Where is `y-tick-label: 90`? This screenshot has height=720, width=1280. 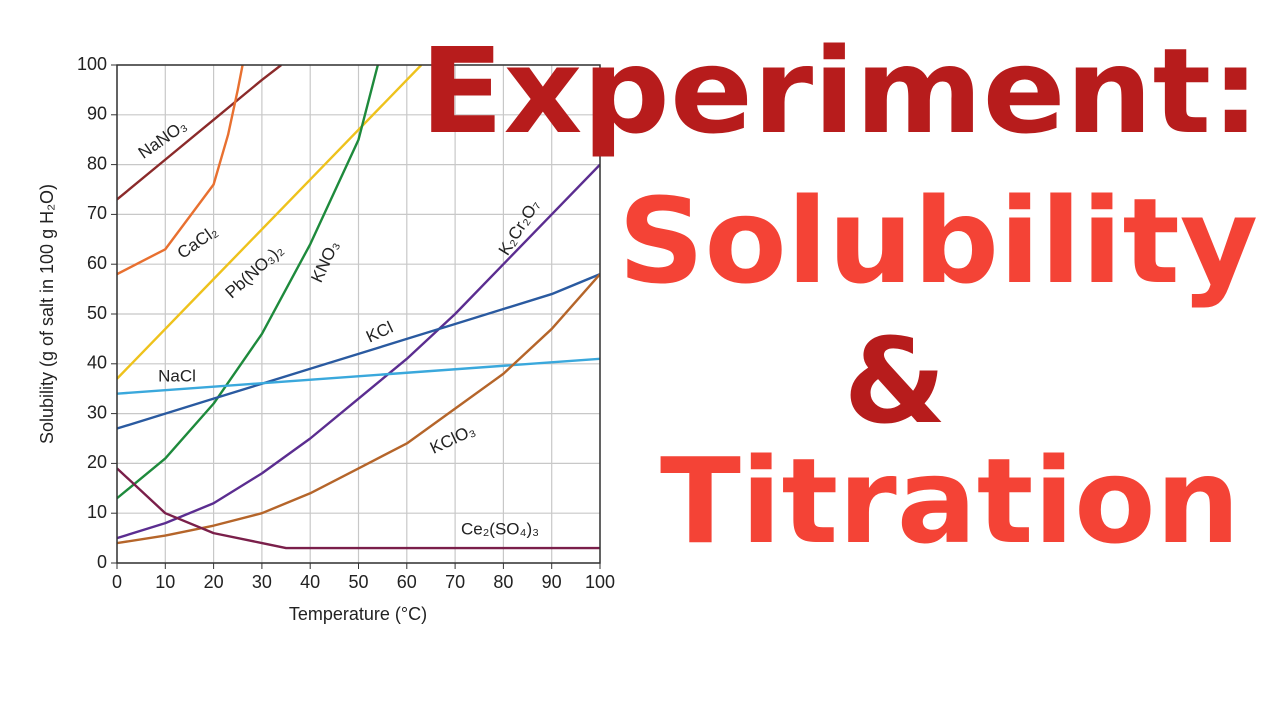 y-tick-label: 90 is located at coordinates (97, 114).